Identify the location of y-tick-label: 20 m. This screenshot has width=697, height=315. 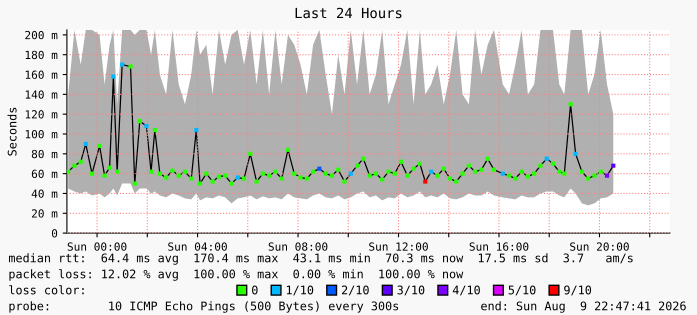
(45, 213).